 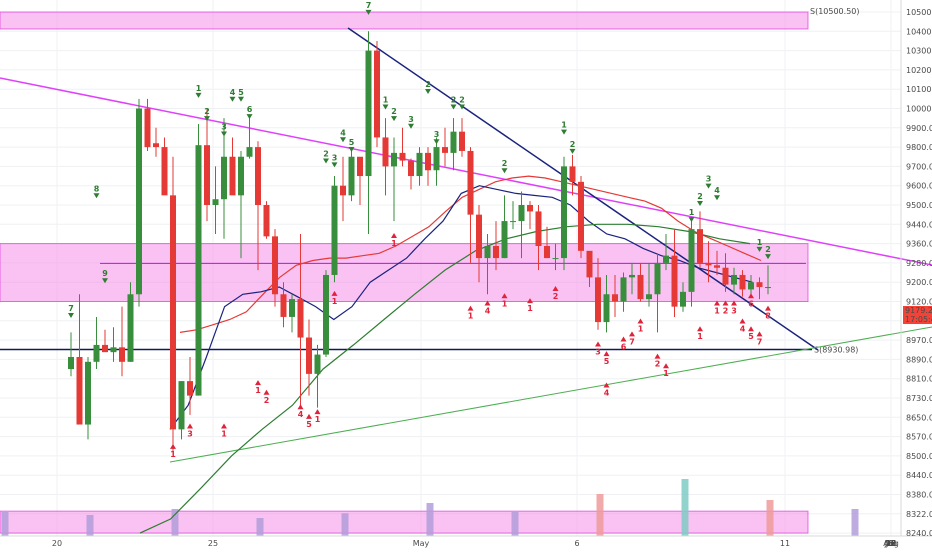 What do you see at coordinates (919, 495) in the screenshot?
I see `y-tick-label: 8380.00` at bounding box center [919, 495].